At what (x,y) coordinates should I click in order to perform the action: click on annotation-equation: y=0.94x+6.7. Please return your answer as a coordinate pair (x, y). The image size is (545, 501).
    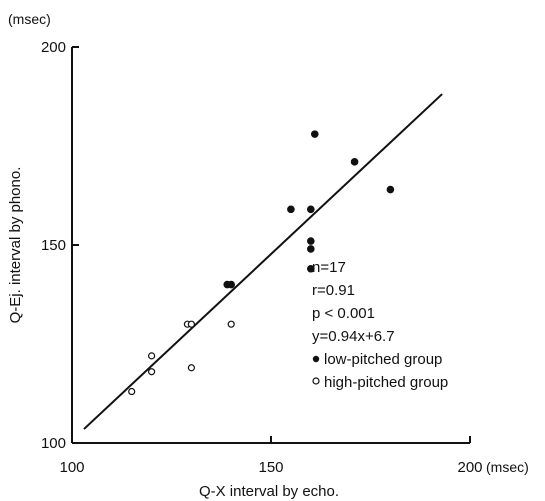
    Looking at the image, I should click on (353, 336).